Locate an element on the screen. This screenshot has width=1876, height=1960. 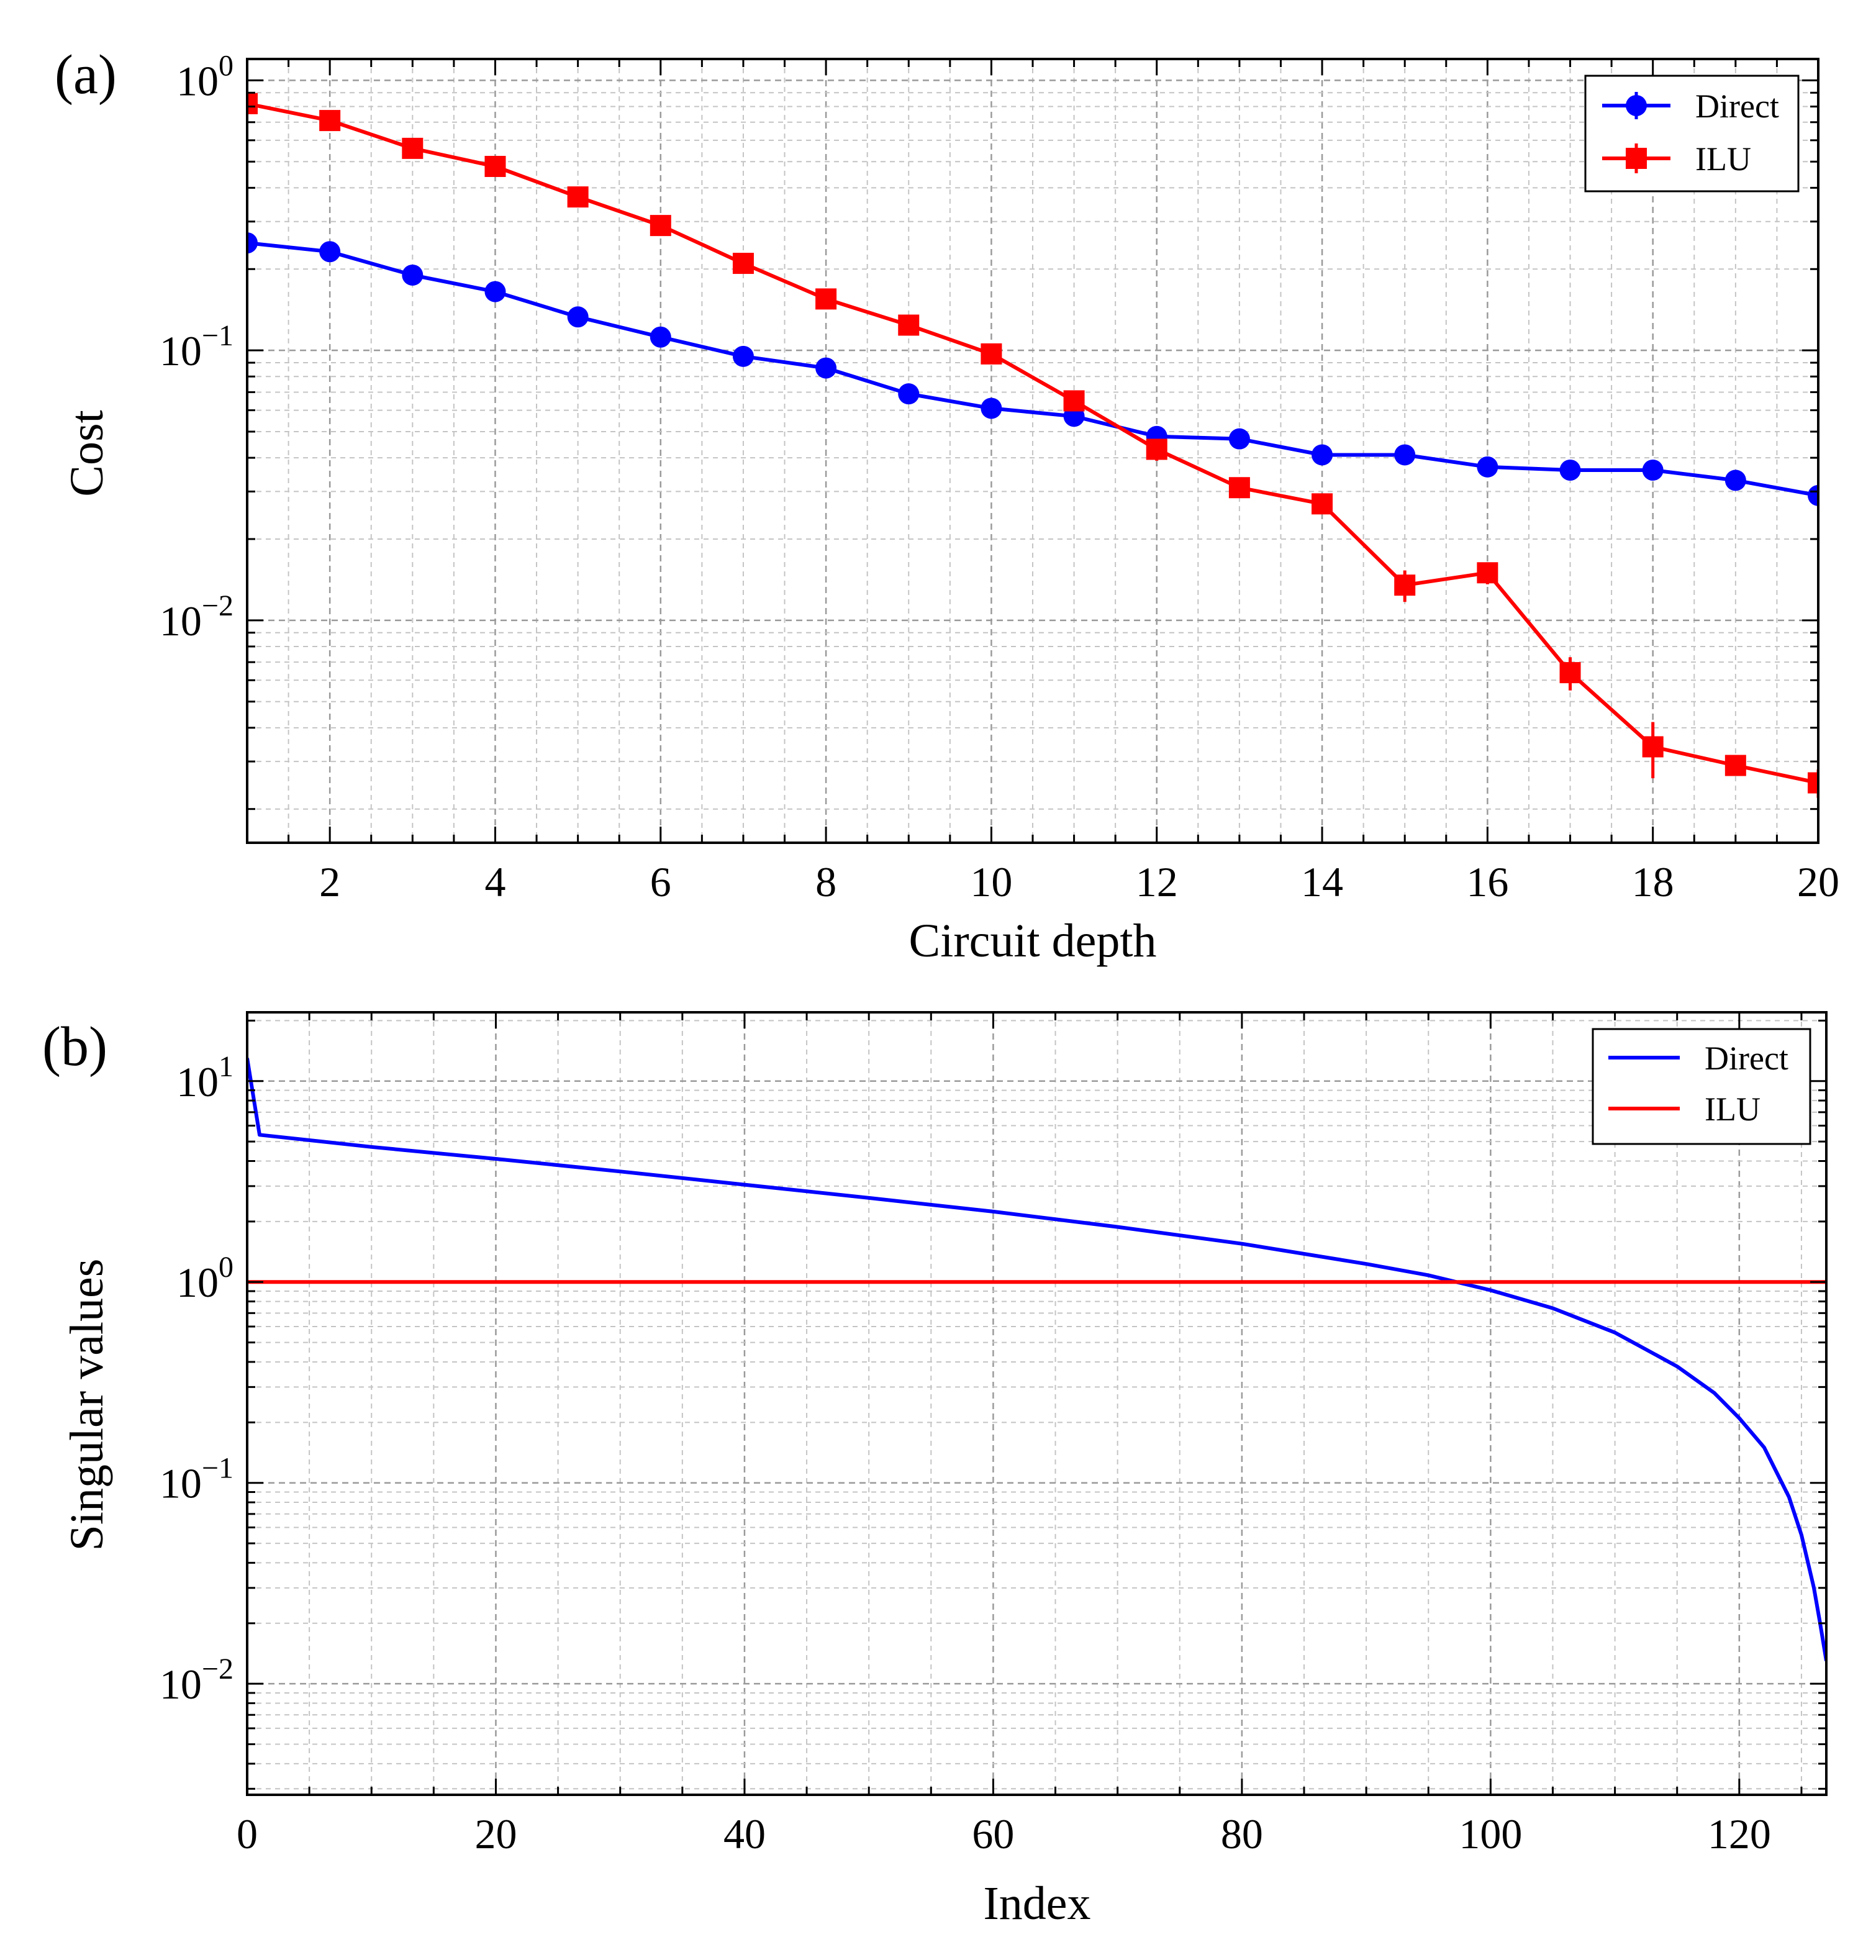
panel-a-x-tick-label: 6 is located at coordinates (660, 881).